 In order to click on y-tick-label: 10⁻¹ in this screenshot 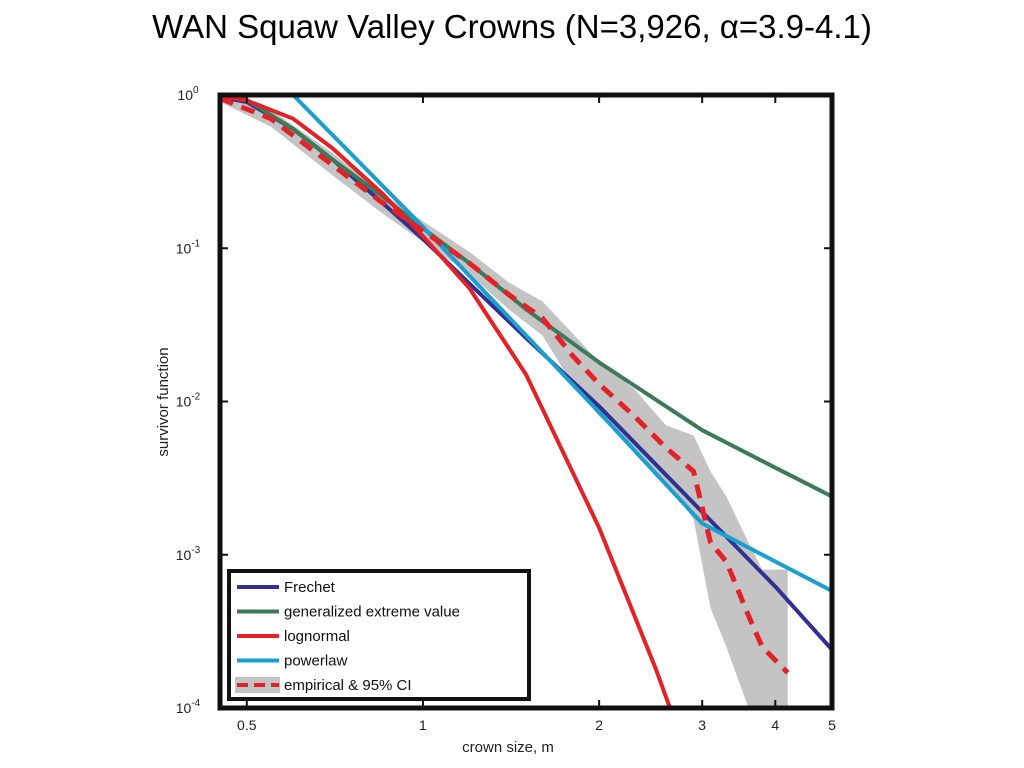, I will do `click(188, 247)`.